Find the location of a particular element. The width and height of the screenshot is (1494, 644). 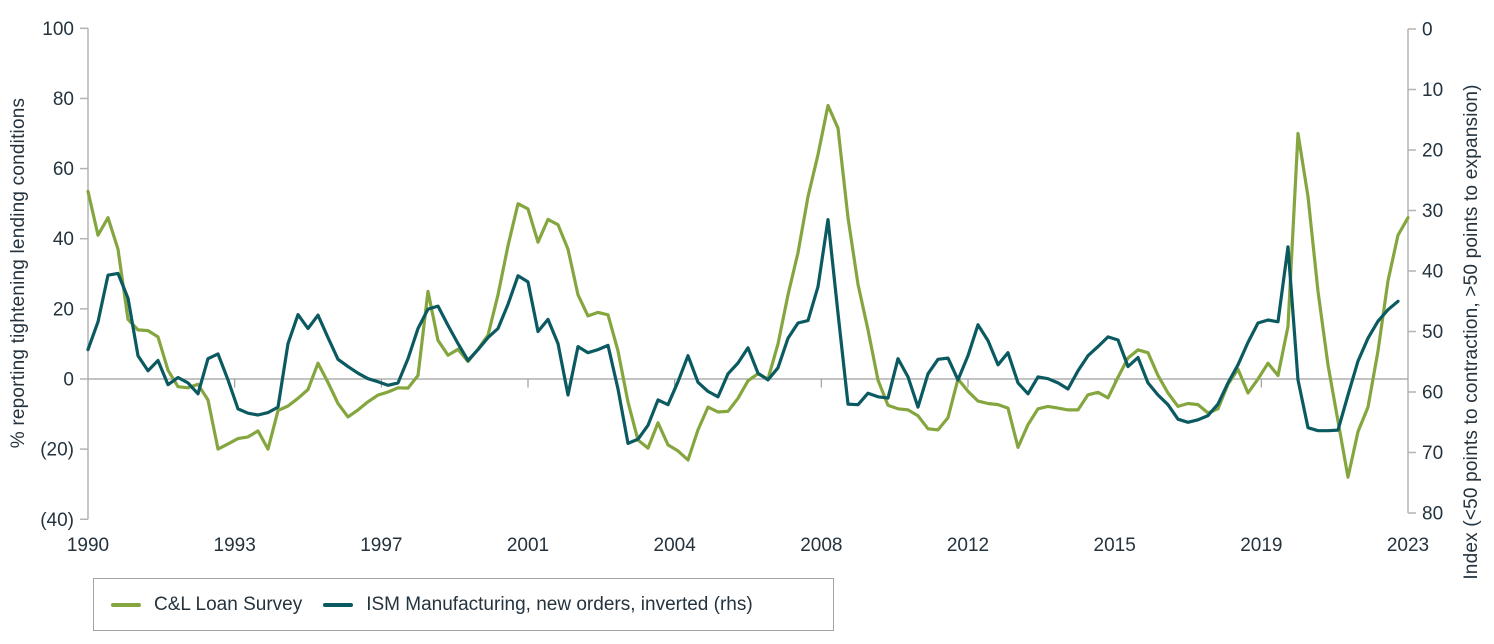

x-axis-year-label: 2001 is located at coordinates (528, 545).